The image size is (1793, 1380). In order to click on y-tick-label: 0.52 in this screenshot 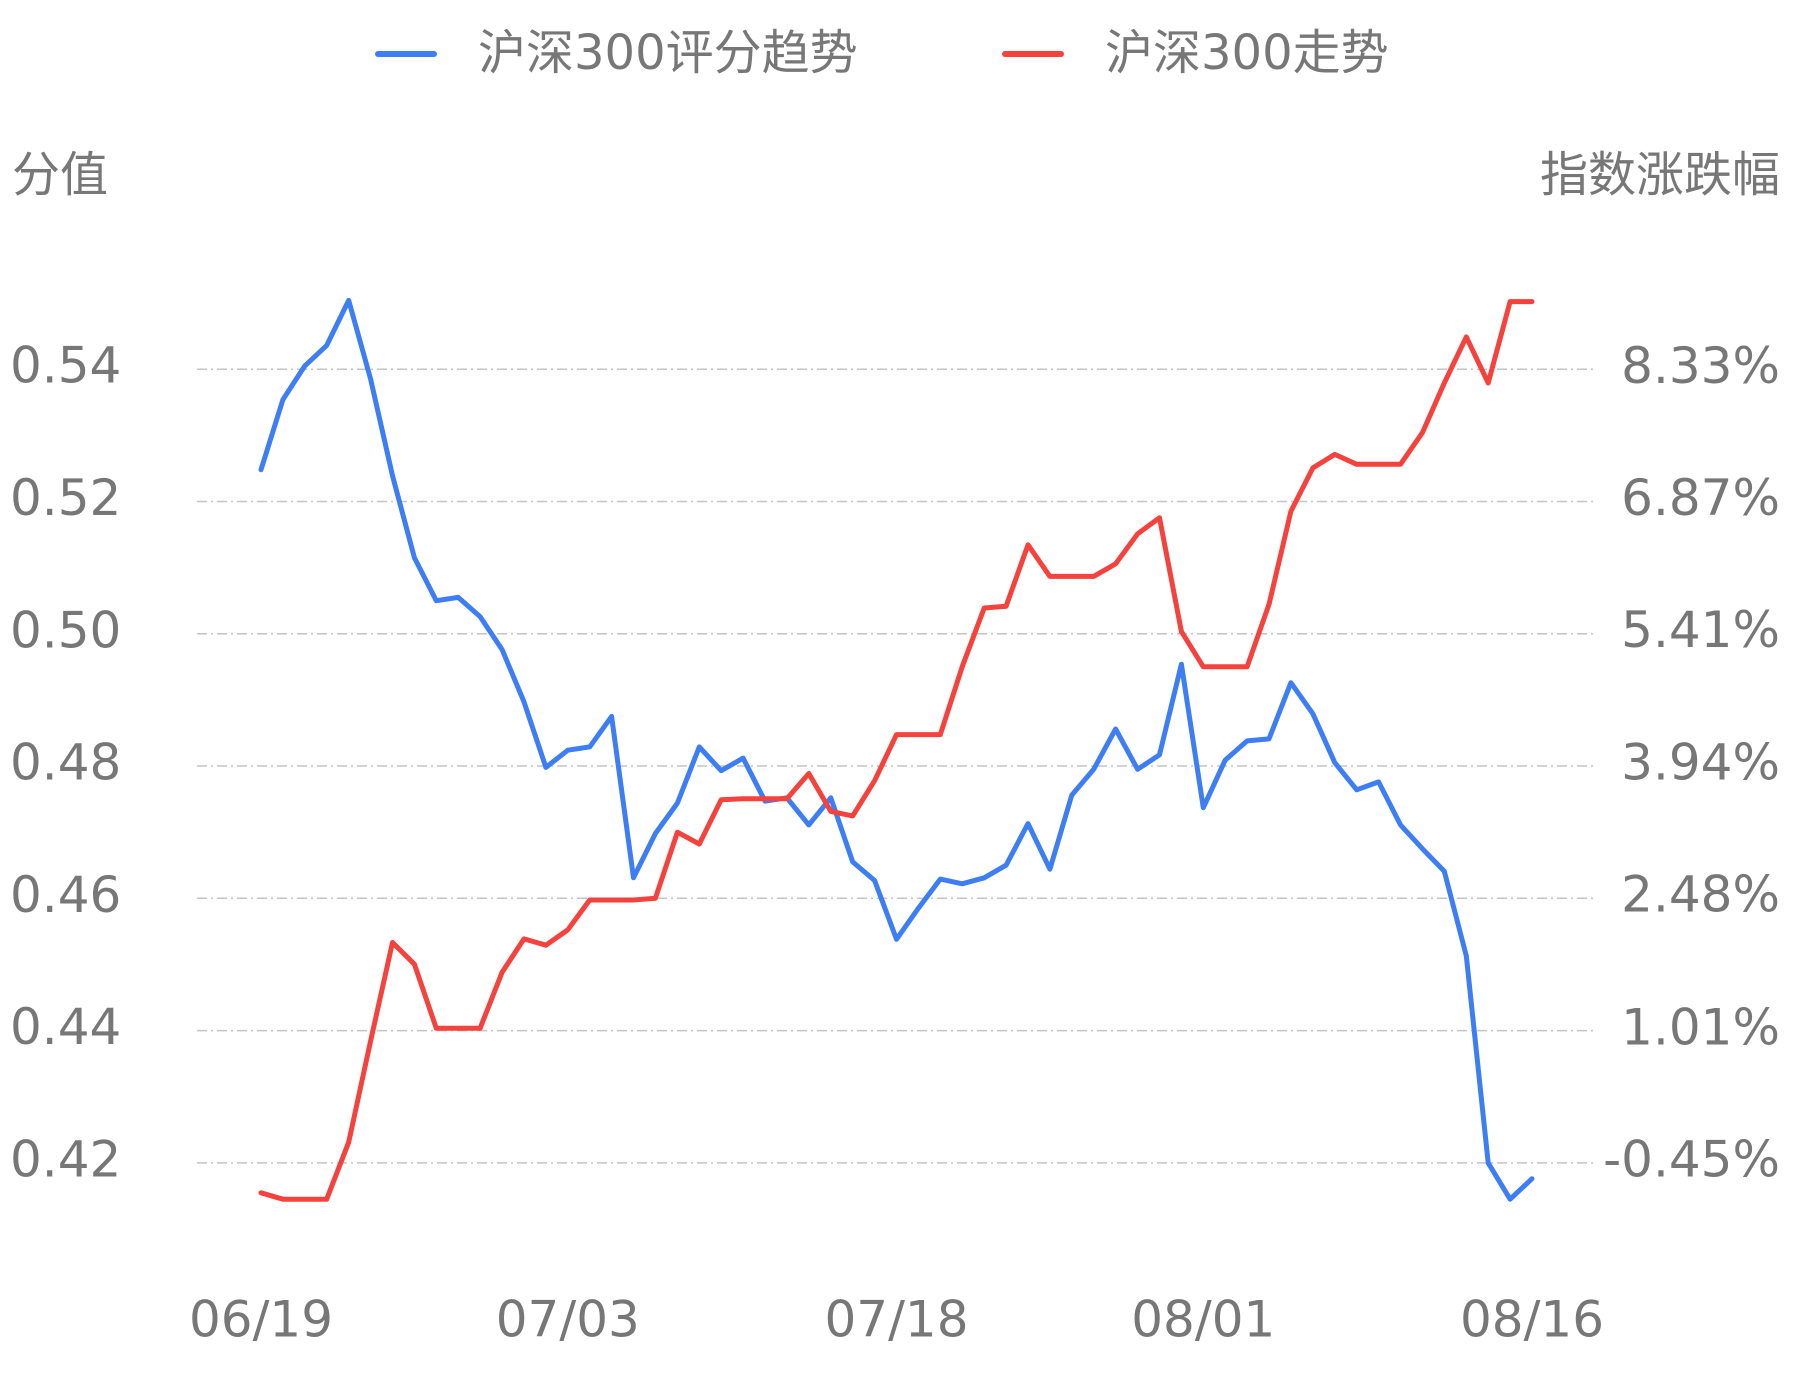, I will do `click(65, 498)`.